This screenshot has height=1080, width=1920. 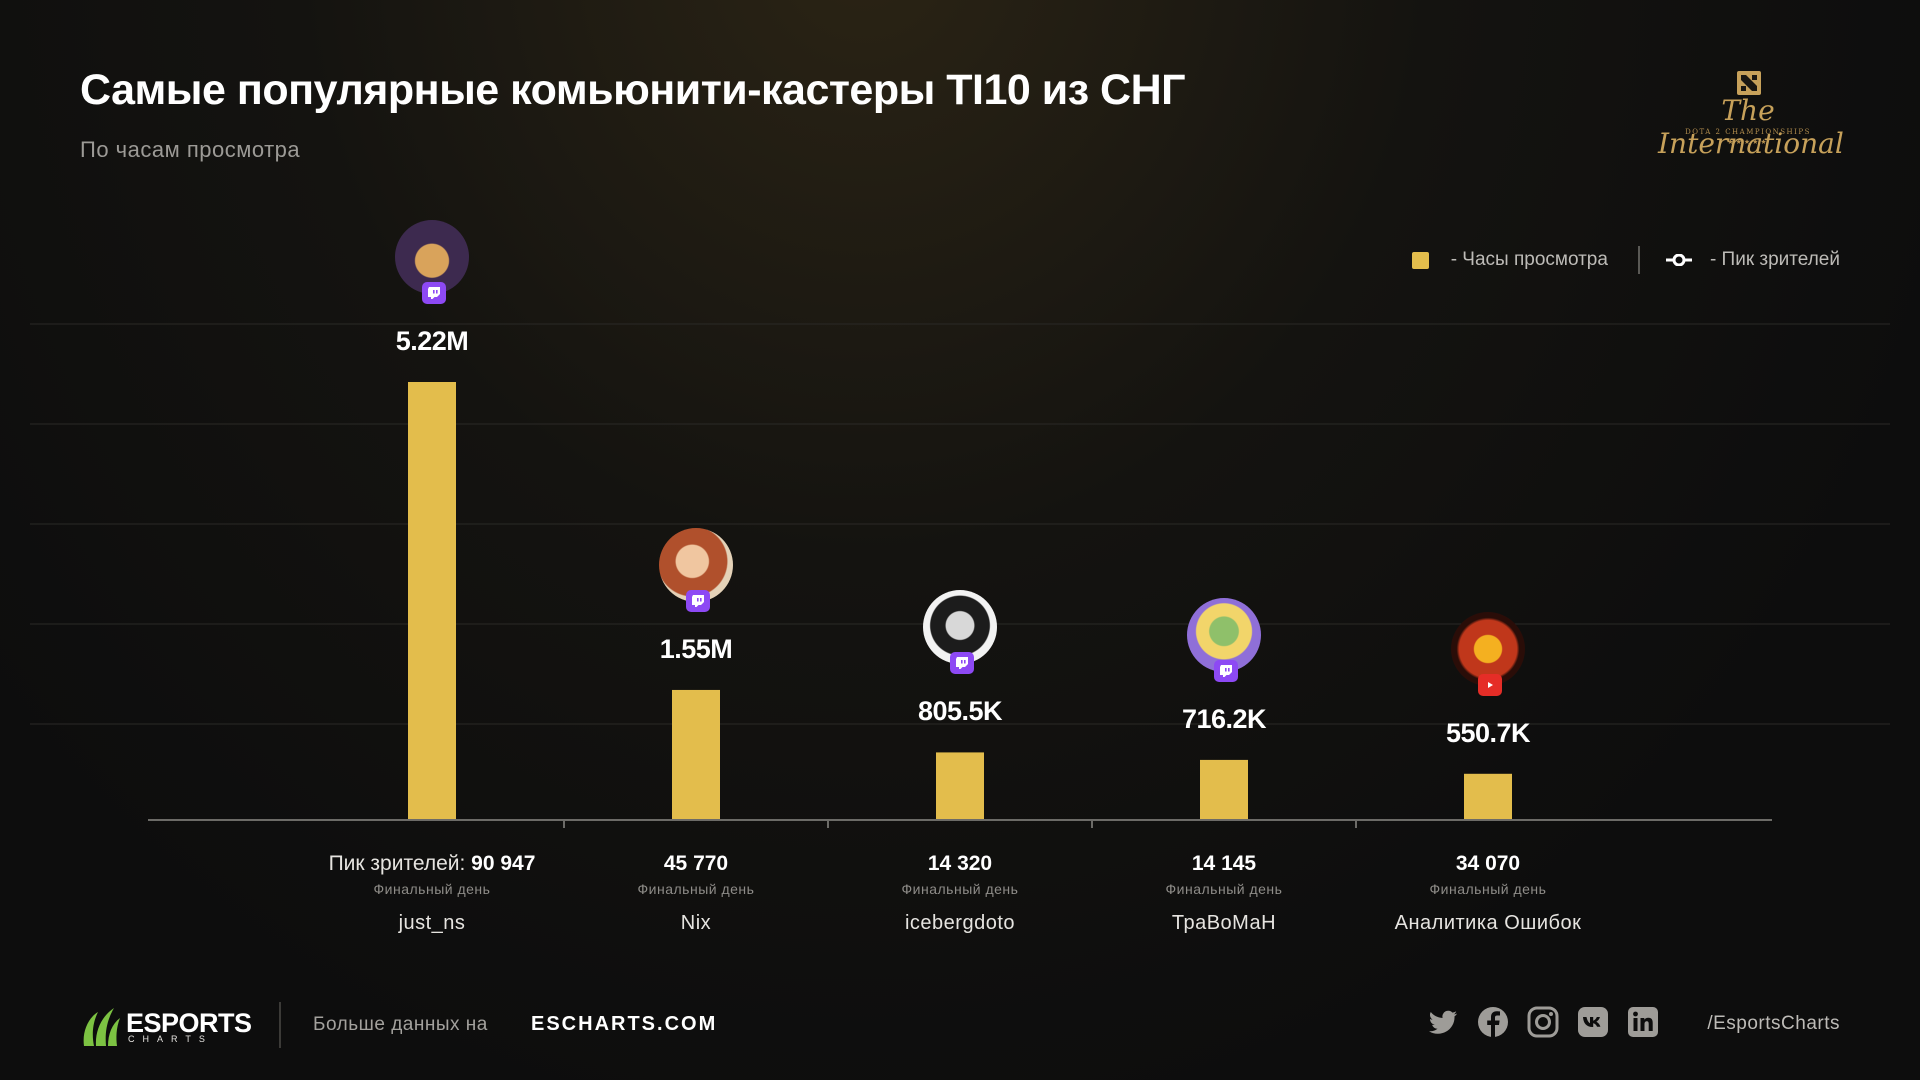 I want to click on peak-viewers-prefix: Пик зрителей:, so click(x=400, y=863).